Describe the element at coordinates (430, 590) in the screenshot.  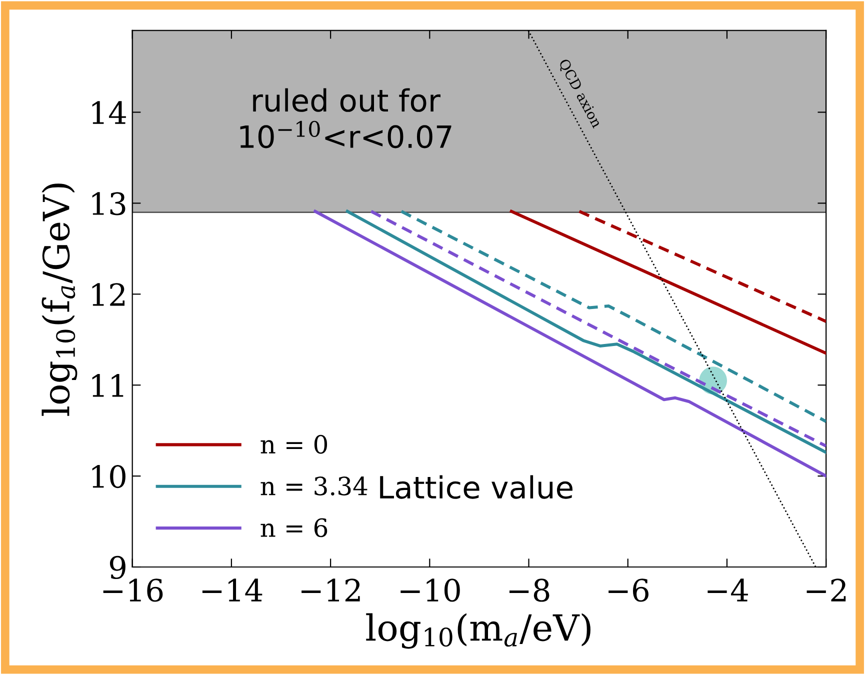
I see `x-tick-label: −10` at that location.